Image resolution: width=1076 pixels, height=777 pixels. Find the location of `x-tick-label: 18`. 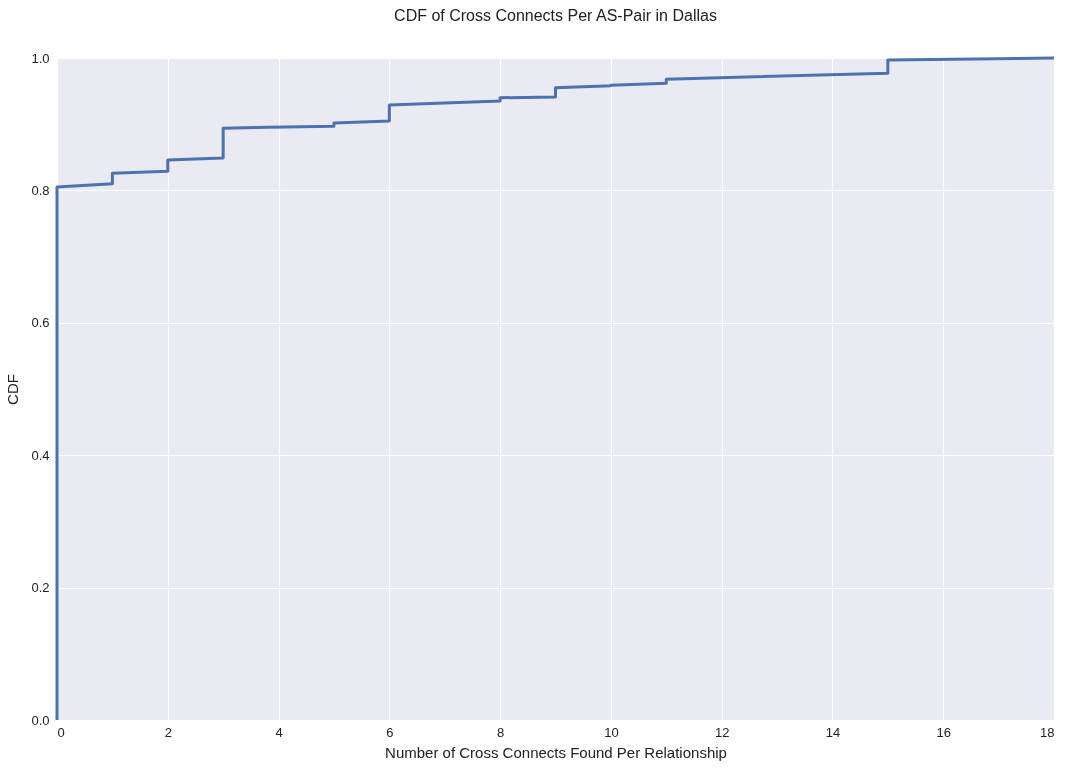

x-tick-label: 18 is located at coordinates (1047, 732).